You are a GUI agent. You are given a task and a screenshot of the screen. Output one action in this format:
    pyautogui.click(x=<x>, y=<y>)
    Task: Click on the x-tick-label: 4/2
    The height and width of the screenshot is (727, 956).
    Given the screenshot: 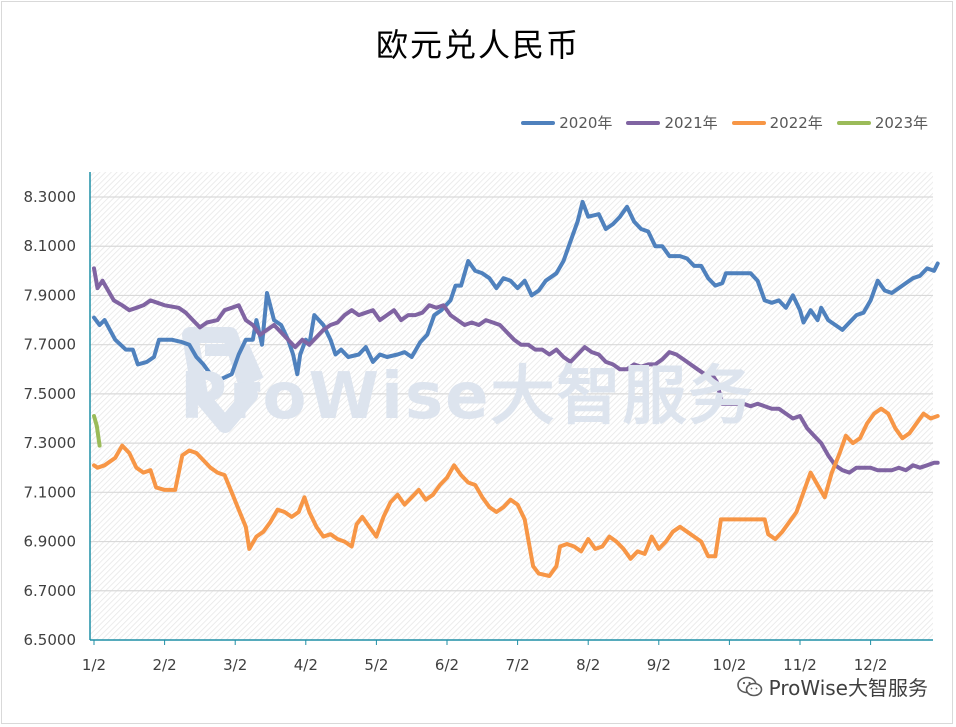 What is the action you would take?
    pyautogui.click(x=306, y=665)
    